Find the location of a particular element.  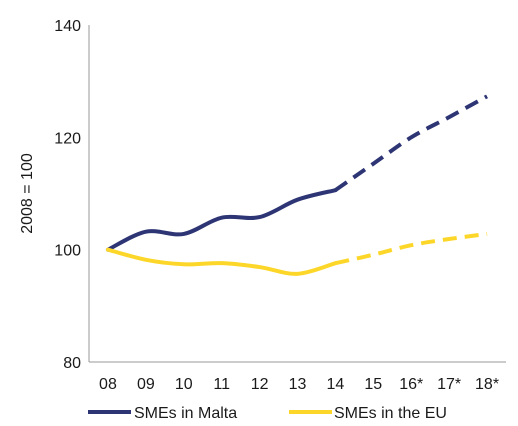

y-axis: 80 100 120 140 2008 = 100 is located at coordinates (54, 195).